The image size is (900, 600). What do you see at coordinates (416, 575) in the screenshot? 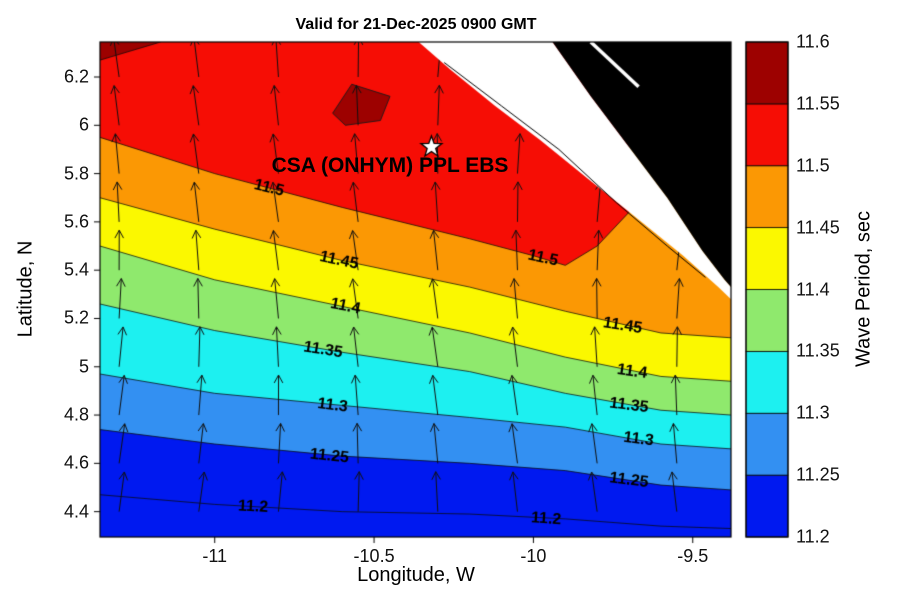
I see `x-axis-label: Longitude, W` at bounding box center [416, 575].